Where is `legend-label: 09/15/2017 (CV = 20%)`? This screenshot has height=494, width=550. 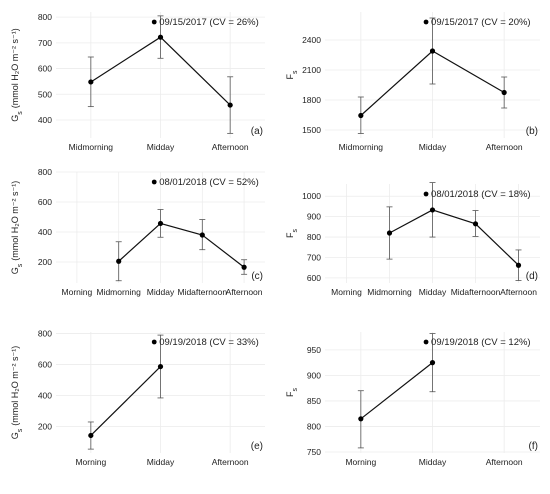 legend-label: 09/15/2017 (CV = 20%) is located at coordinates (481, 22).